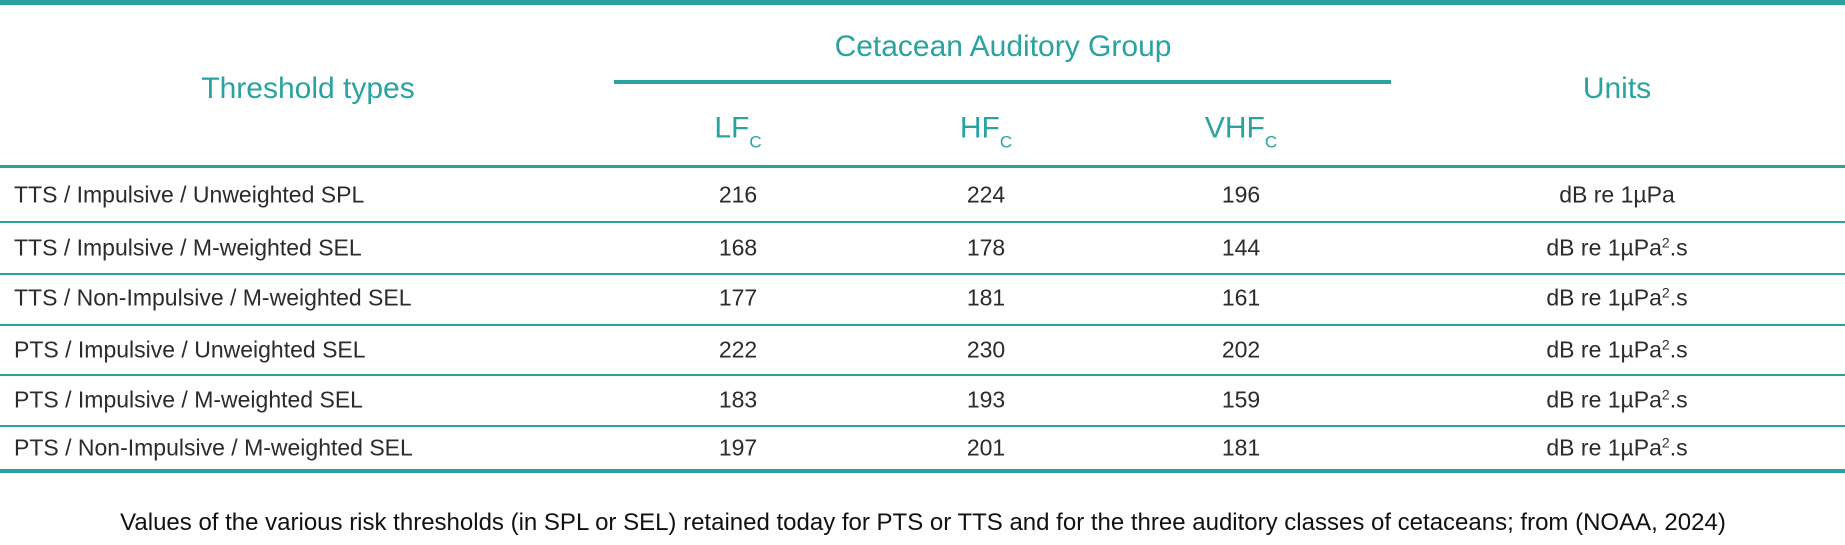  Describe the element at coordinates (738, 447) in the screenshot. I see `value-cell: 197` at that location.